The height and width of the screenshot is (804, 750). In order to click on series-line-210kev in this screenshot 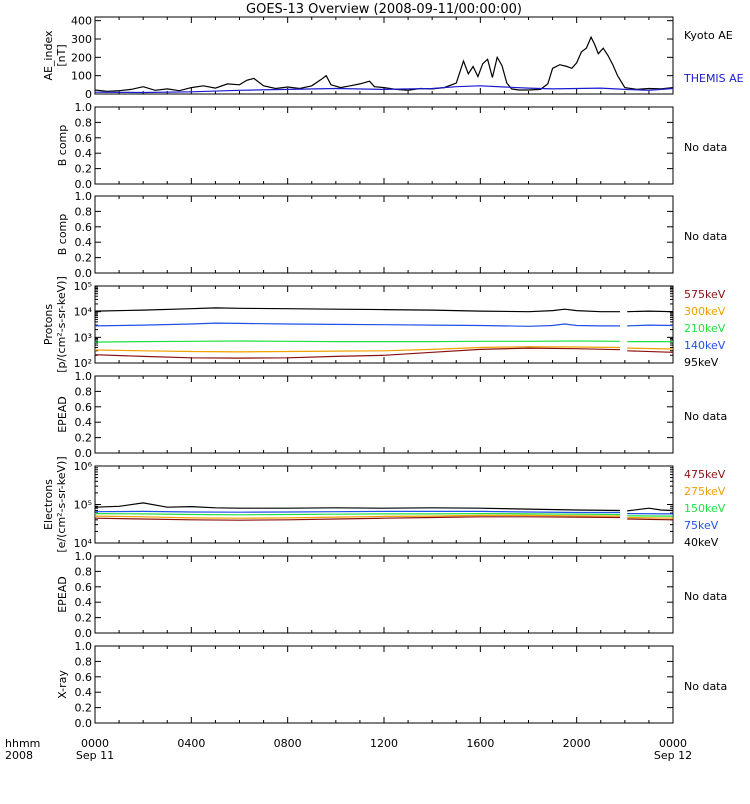, I will do `click(357, 341)`.